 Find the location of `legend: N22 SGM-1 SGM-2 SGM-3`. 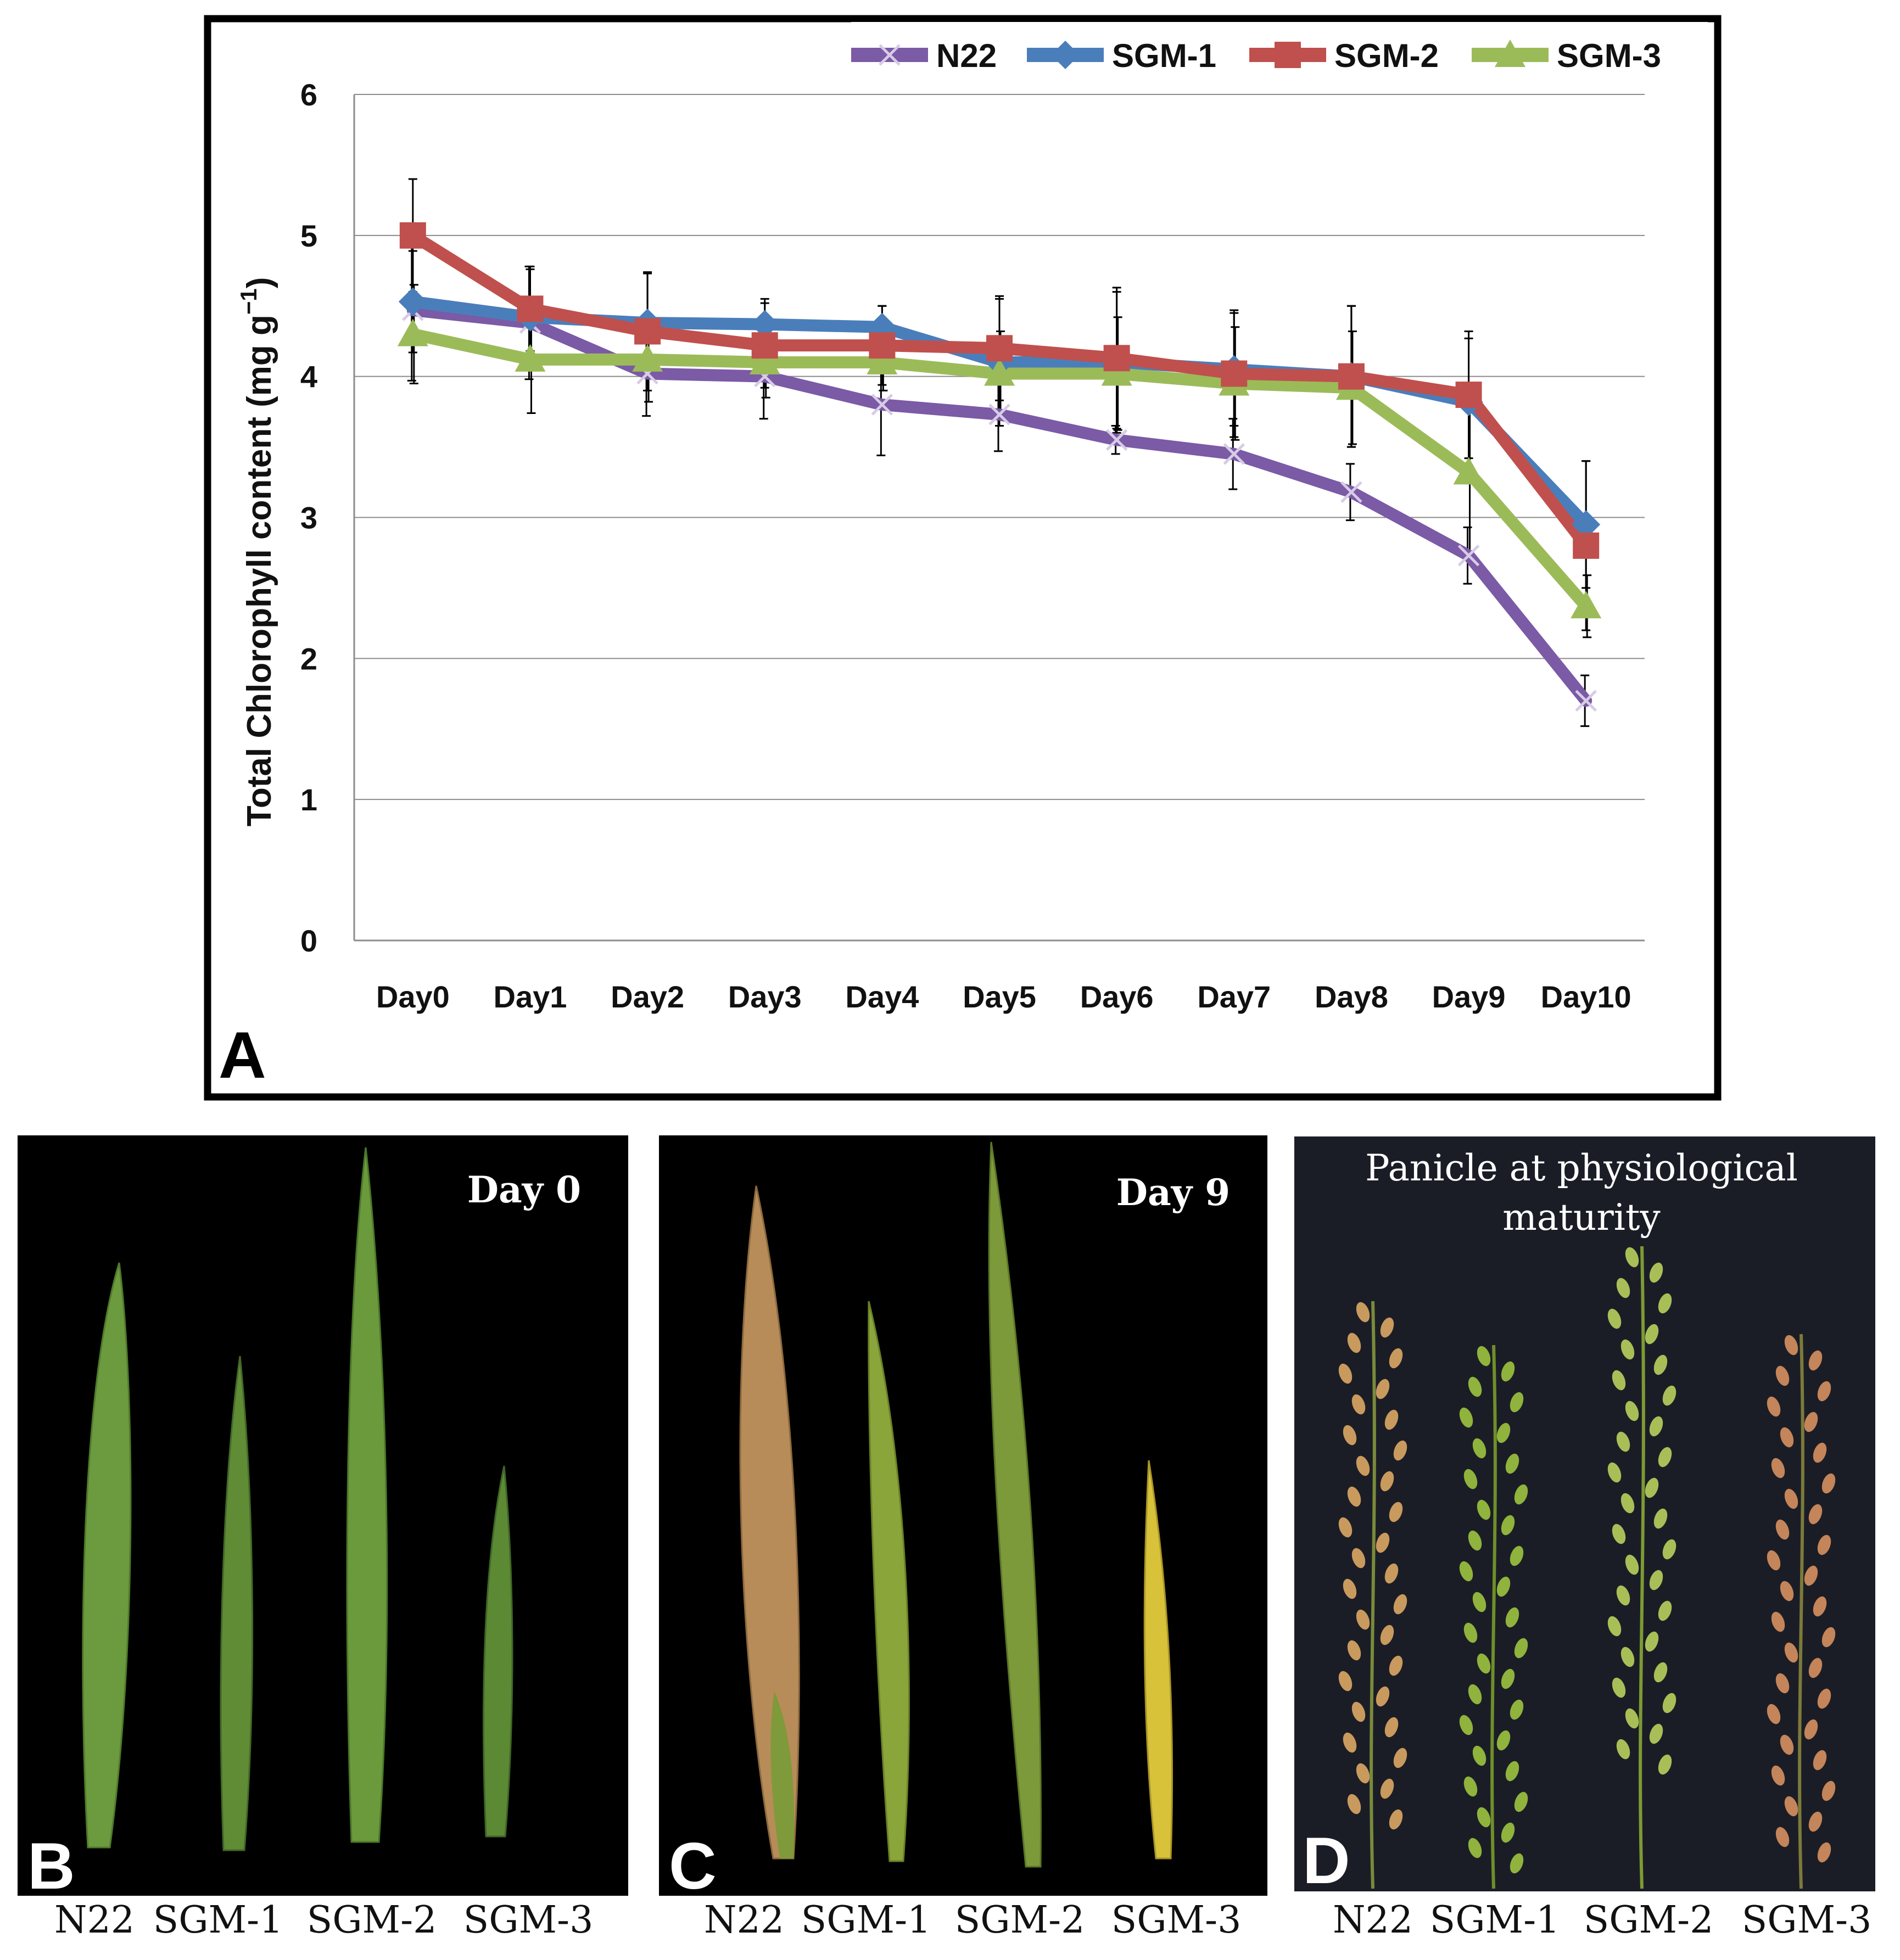

legend: N22 SGM-1 SGM-2 SGM-3 is located at coordinates (1256, 55).